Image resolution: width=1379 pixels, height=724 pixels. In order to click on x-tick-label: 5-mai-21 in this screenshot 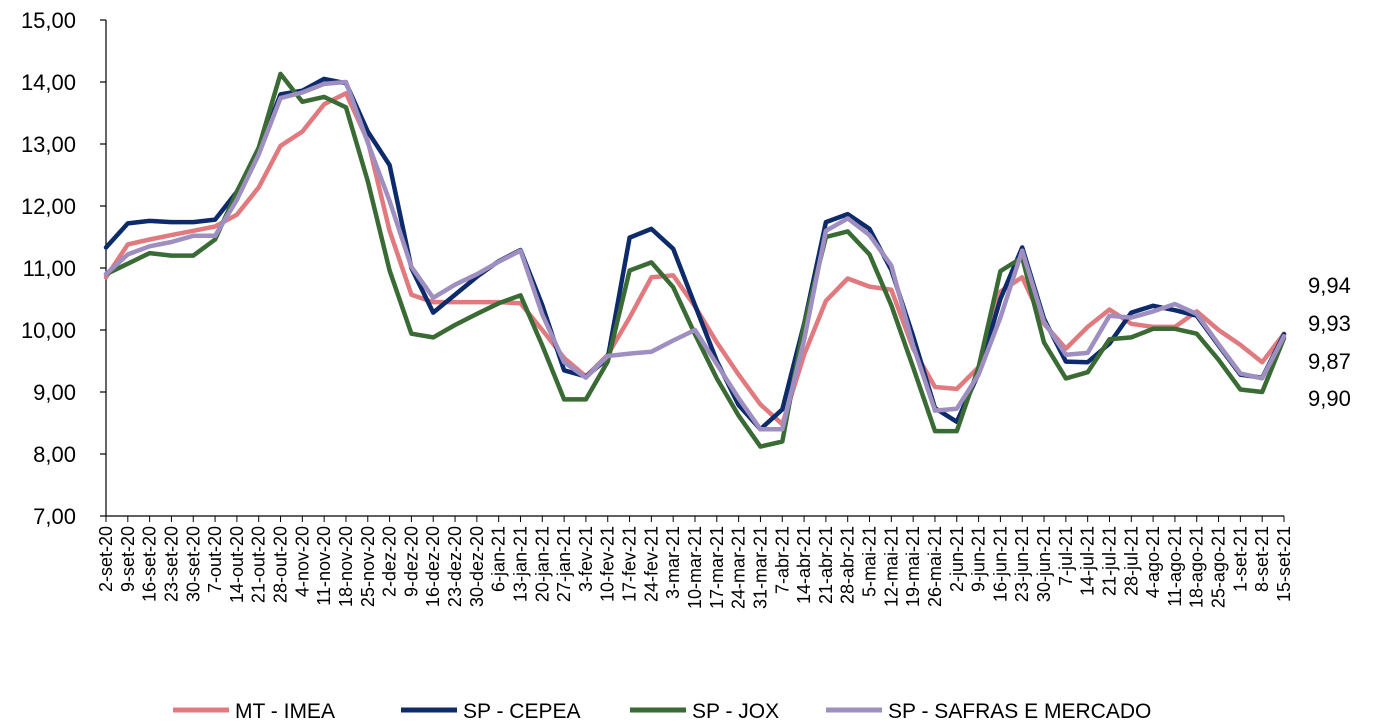, I will do `click(870, 561)`.